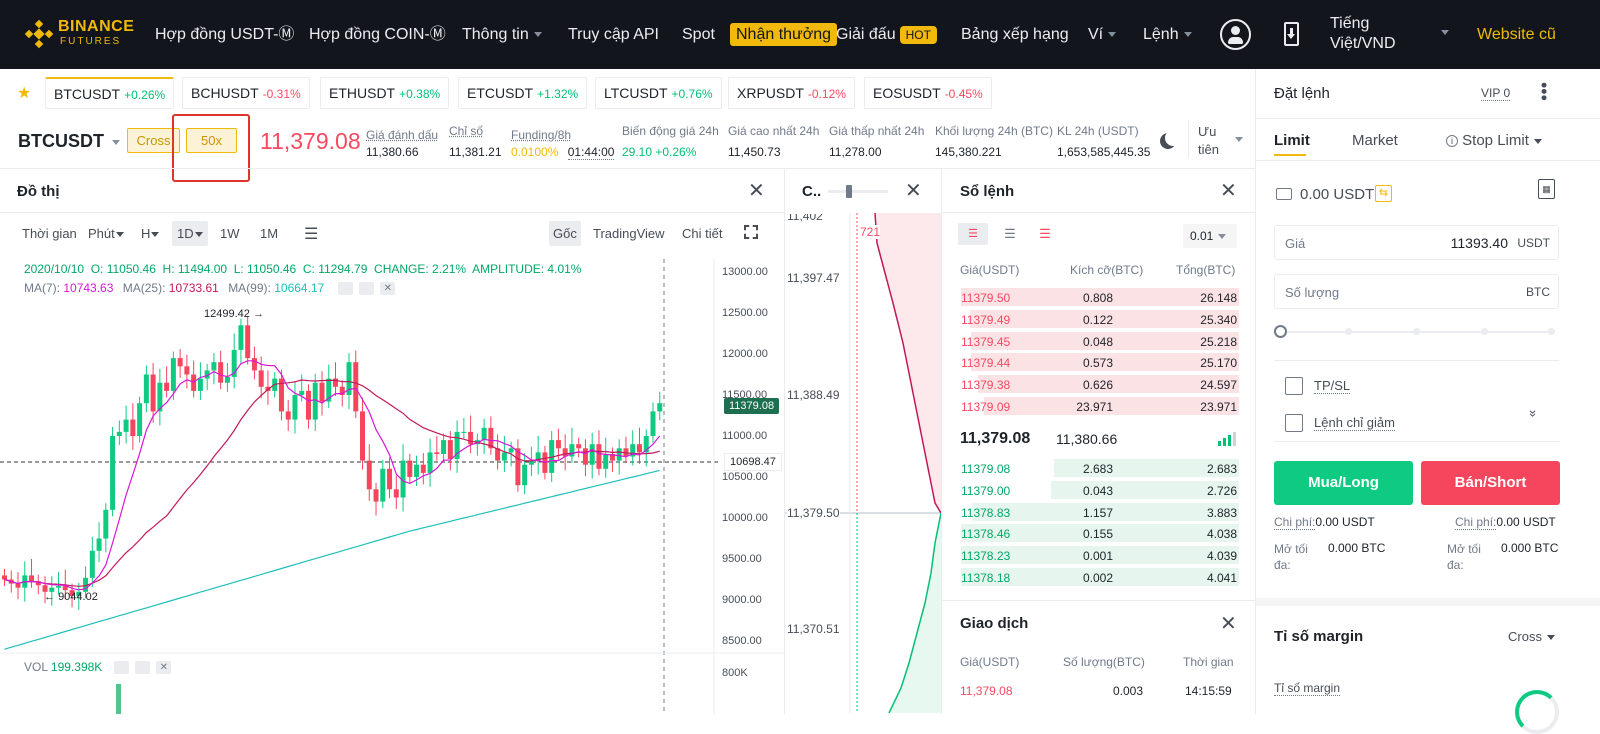 The height and width of the screenshot is (734, 1600). Describe the element at coordinates (658, 93) in the screenshot. I see `ticker-ltcusdt: LTCUSDT +0.76%` at that location.